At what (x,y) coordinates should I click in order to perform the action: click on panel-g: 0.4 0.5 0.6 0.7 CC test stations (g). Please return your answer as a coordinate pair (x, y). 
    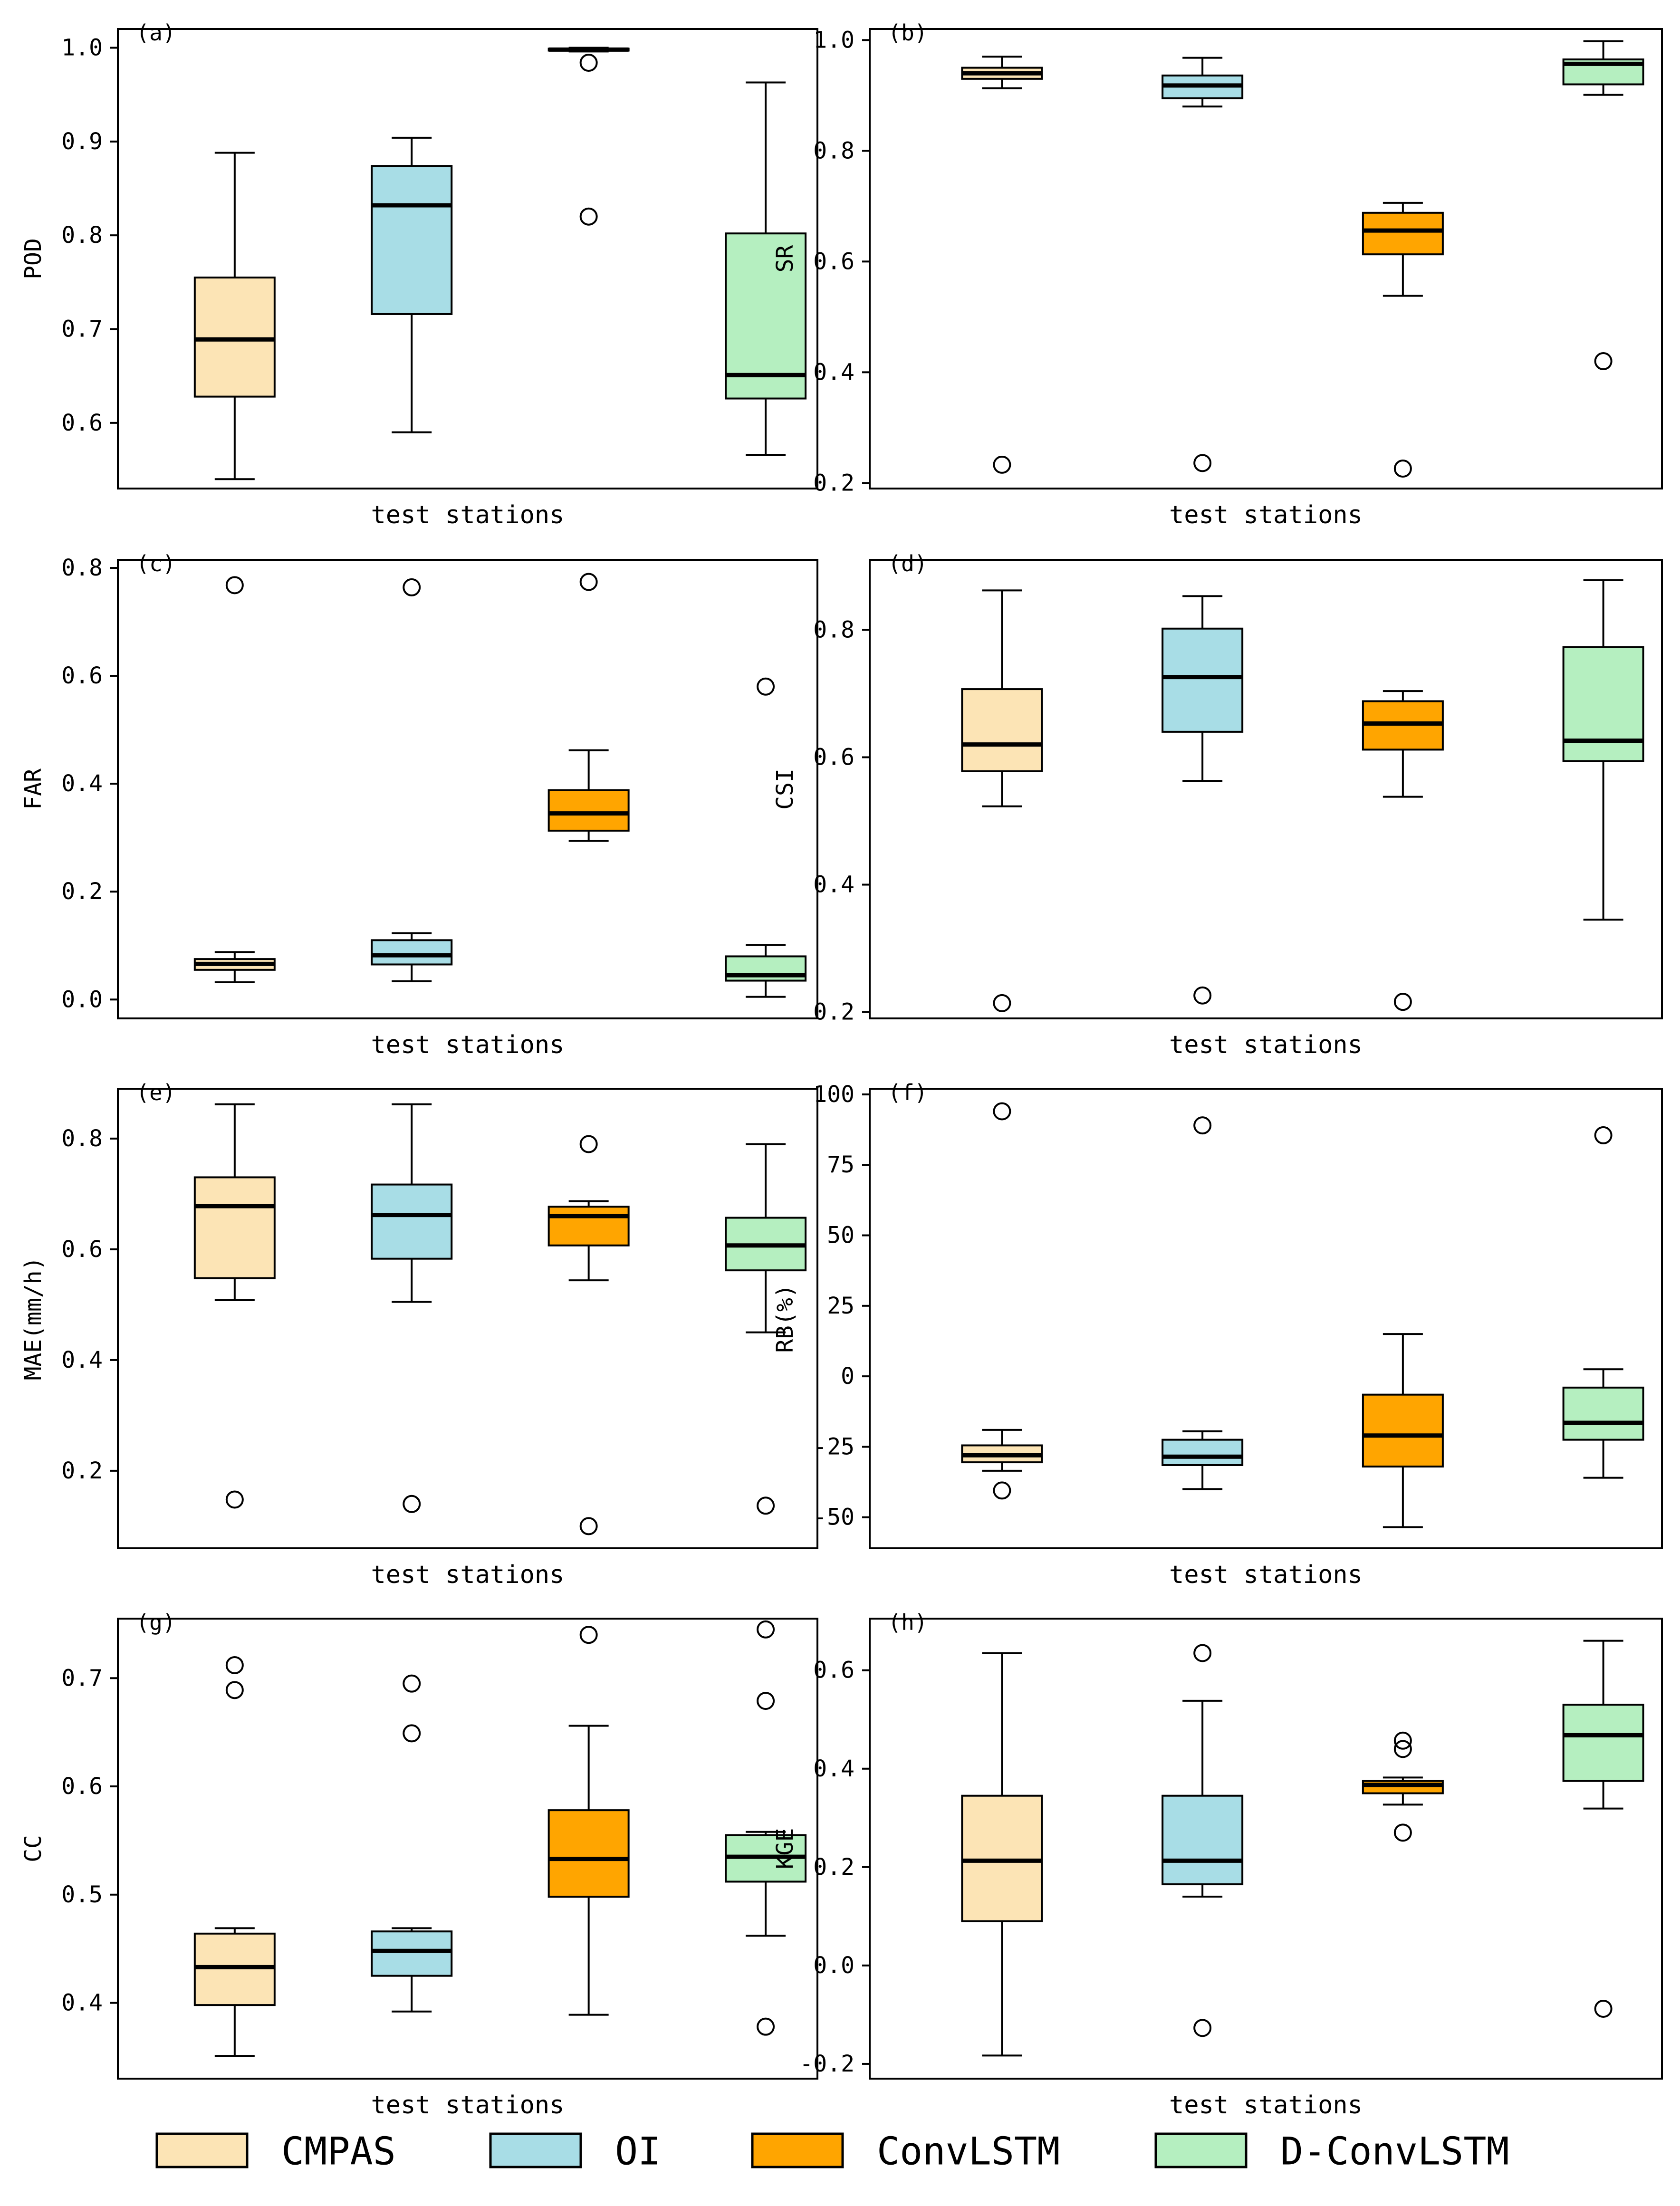
    Looking at the image, I should click on (419, 1865).